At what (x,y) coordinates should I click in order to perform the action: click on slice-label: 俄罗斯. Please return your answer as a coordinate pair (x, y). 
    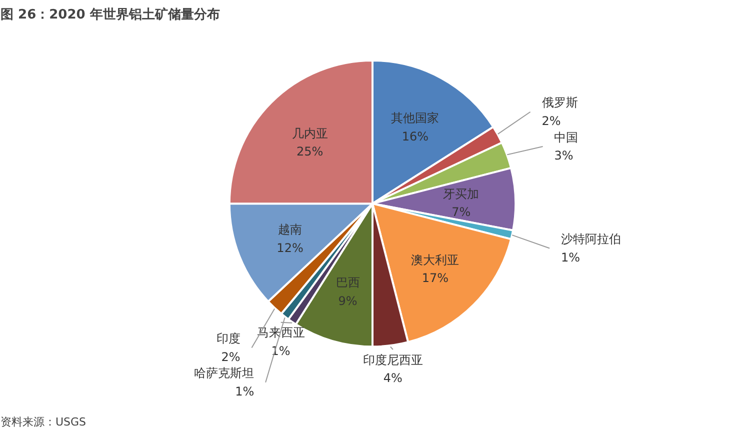
    Looking at the image, I should click on (560, 103).